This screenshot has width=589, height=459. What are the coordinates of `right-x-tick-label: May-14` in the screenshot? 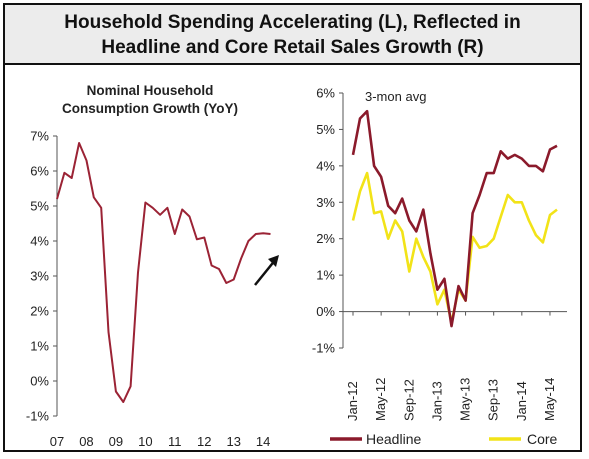 It's located at (549, 399).